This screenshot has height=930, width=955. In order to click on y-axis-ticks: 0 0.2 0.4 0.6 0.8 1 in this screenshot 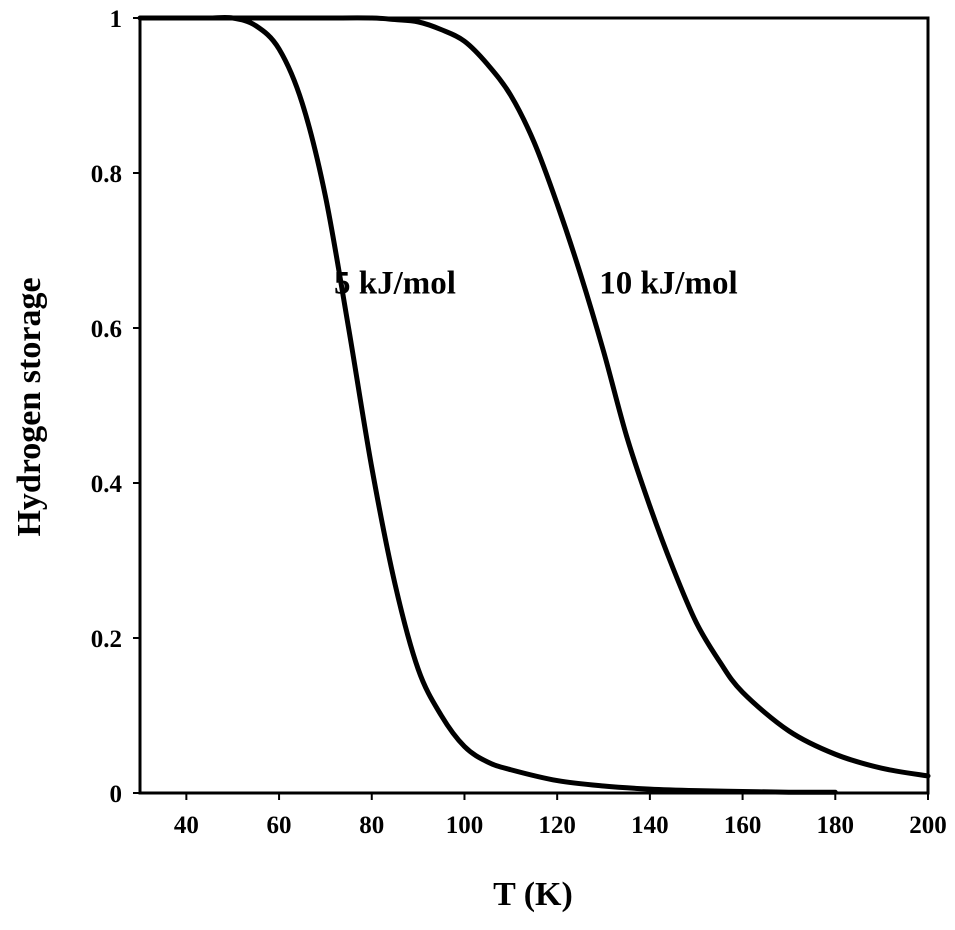, I will do `click(115, 407)`.